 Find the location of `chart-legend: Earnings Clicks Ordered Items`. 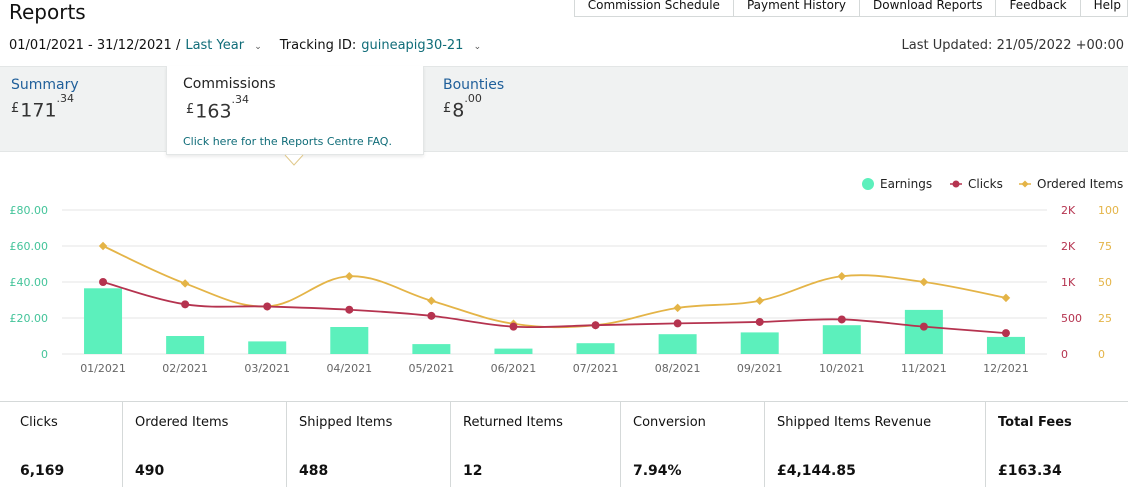

chart-legend: Earnings Clicks Ordered Items is located at coordinates (992, 184).